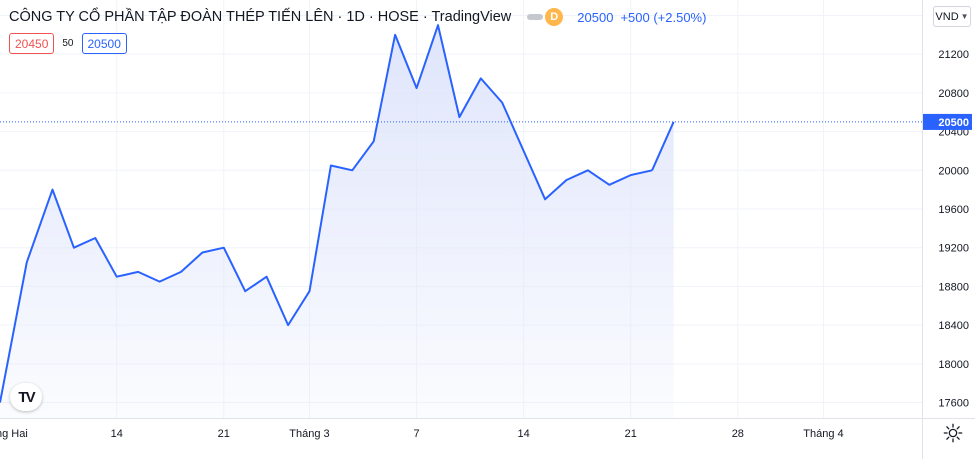  What do you see at coordinates (953, 171) in the screenshot?
I see `y-tick-label: 20000` at bounding box center [953, 171].